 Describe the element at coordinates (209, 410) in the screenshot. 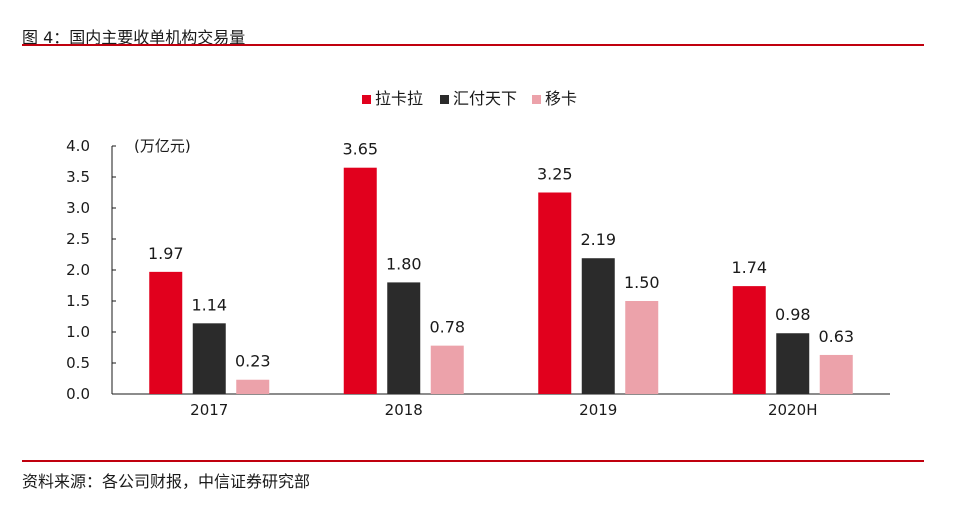

I see `x-tick-label: 2017` at that location.